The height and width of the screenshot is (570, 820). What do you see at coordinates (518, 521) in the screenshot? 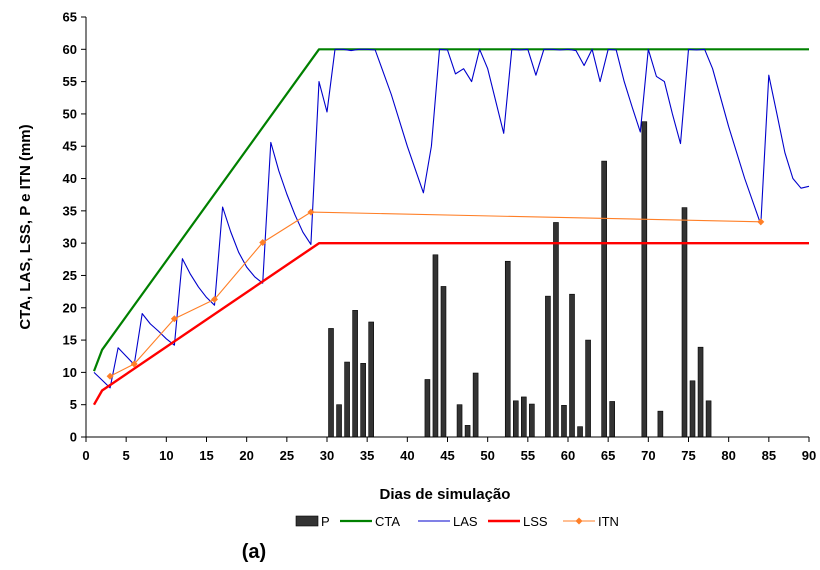
I see `legend-item-lss: LSS` at bounding box center [518, 521].